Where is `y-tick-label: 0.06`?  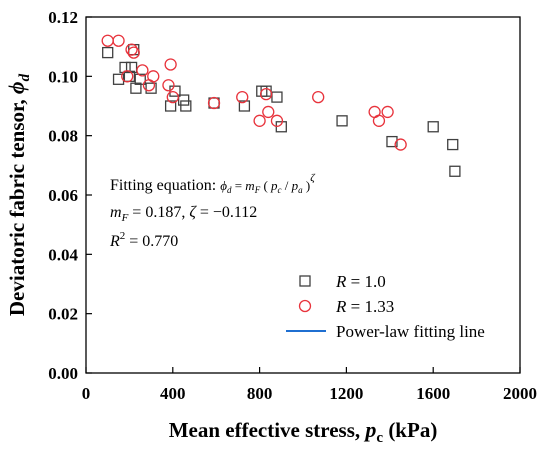 y-tick-label: 0.06 is located at coordinates (63, 195).